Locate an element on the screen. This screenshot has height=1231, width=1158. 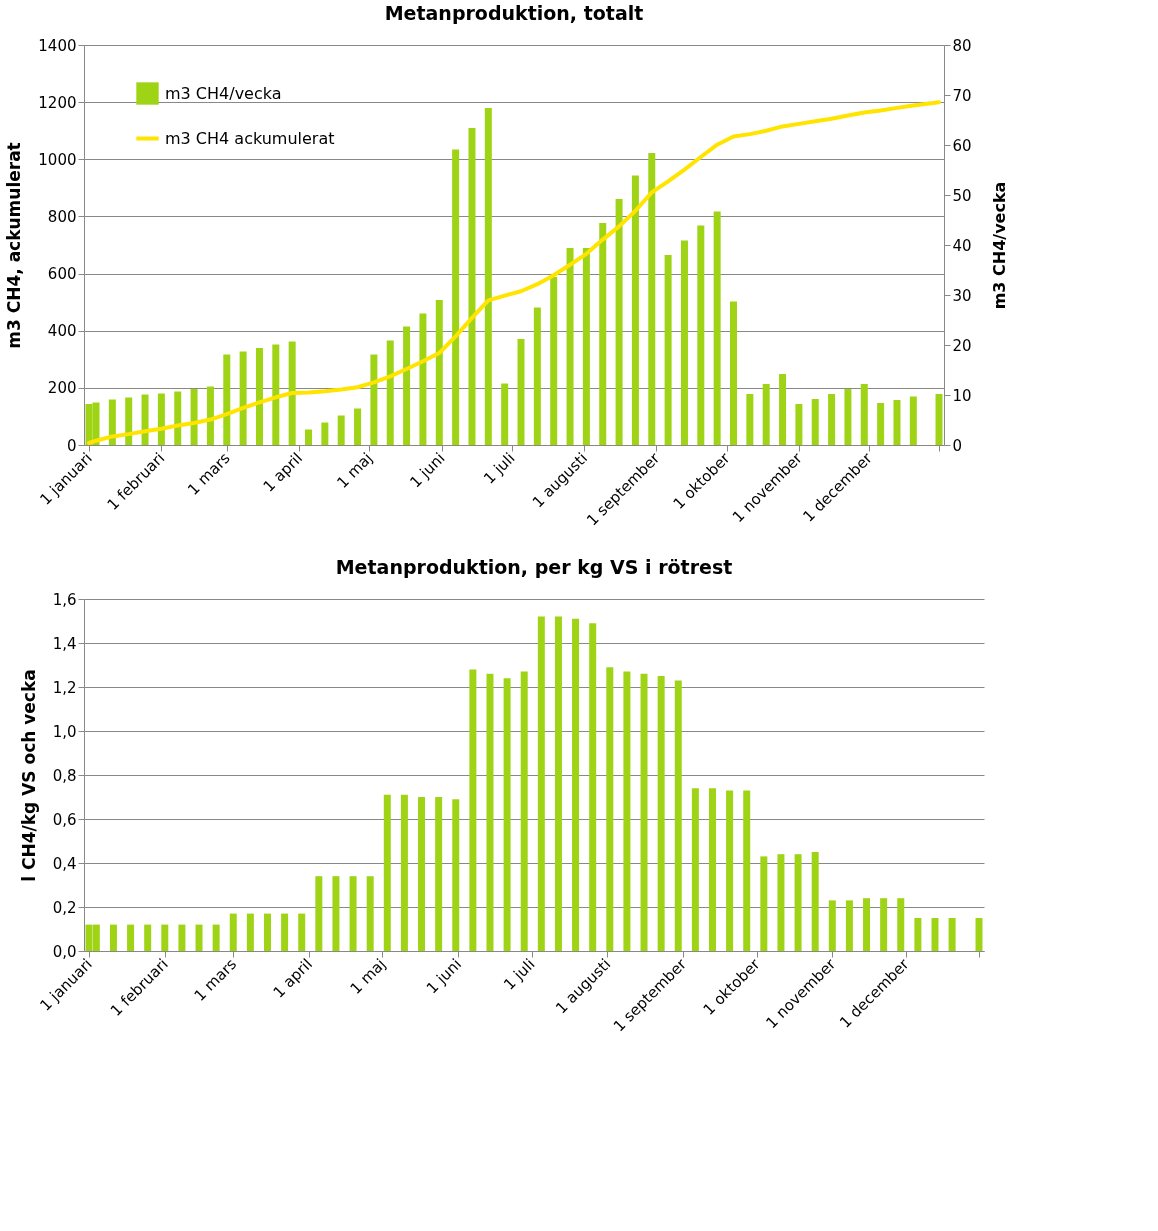
y-tick-label: 1200 is located at coordinates (57, 102).